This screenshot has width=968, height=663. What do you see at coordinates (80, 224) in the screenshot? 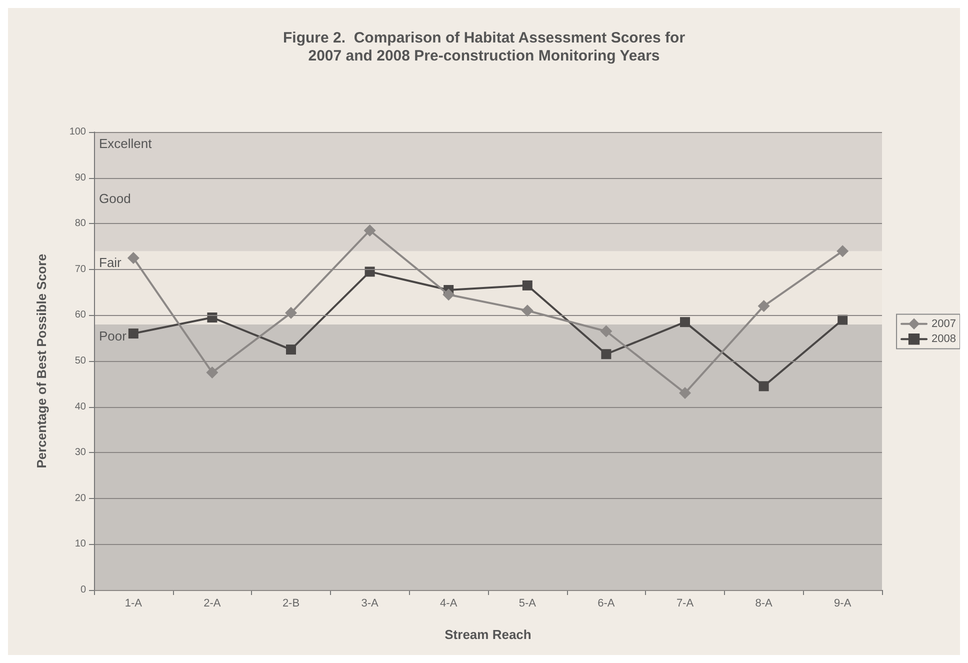
I see `y-tick-label: 80` at bounding box center [80, 224].